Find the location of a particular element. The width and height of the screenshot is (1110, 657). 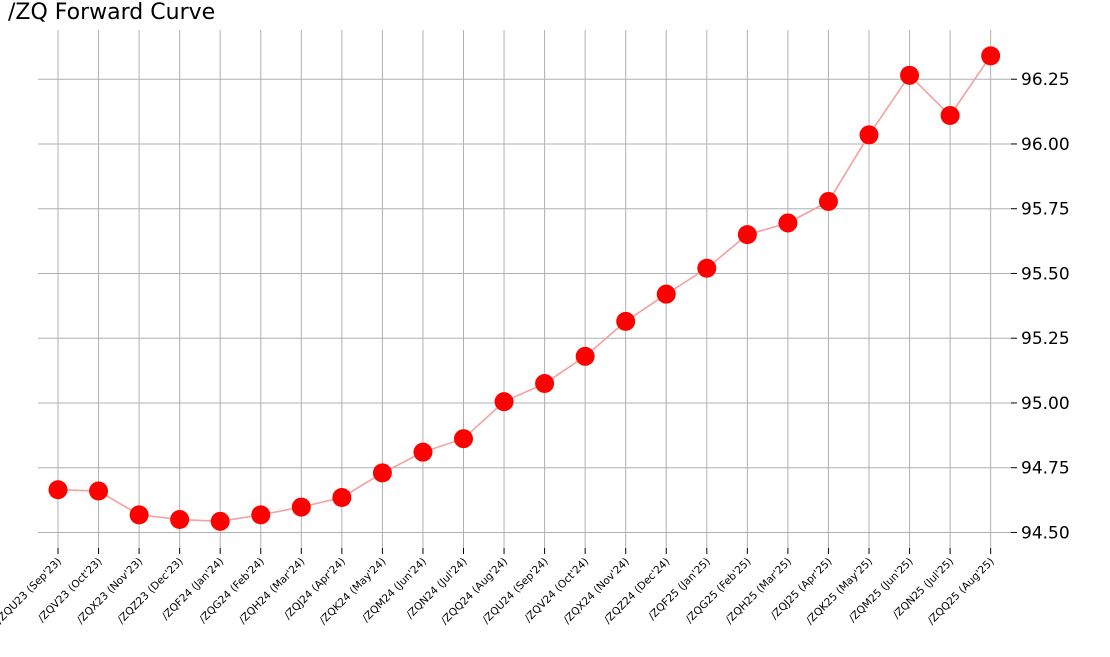

y-tick-label: 95.25 is located at coordinates (1045, 339).